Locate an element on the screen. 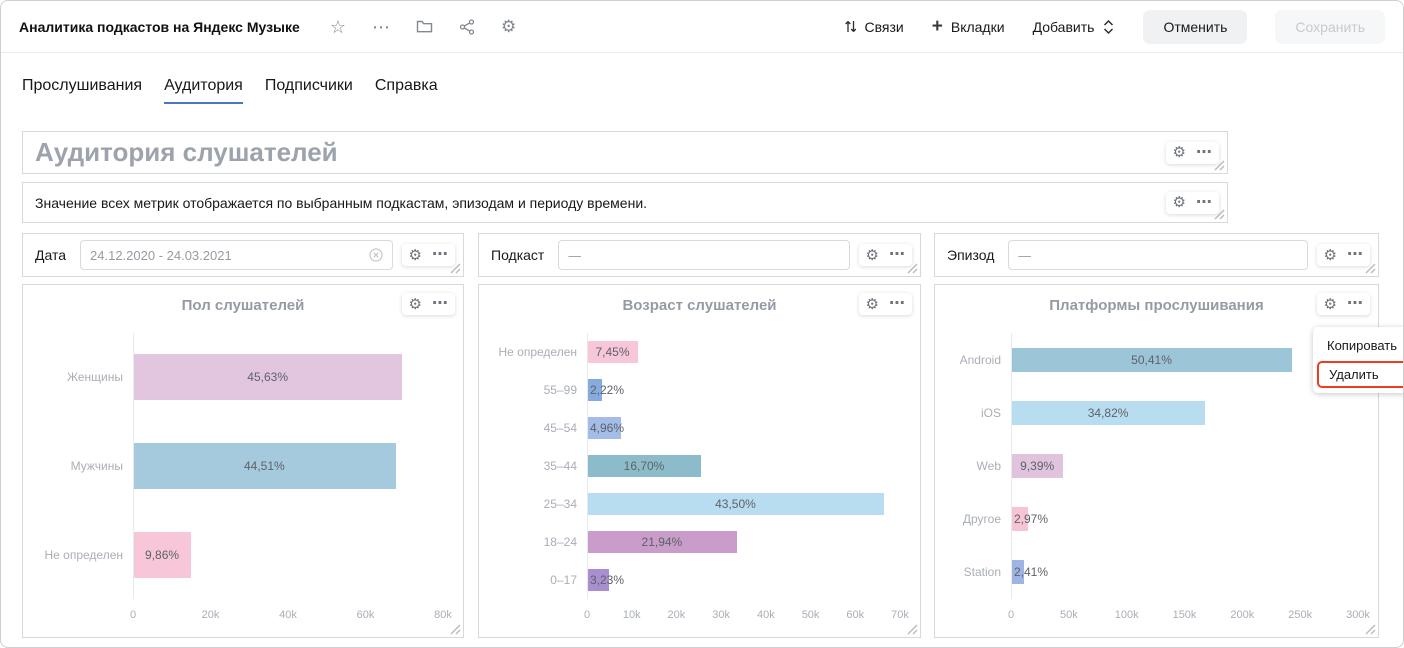 The width and height of the screenshot is (1404, 648). bar-track: 34,82% is located at coordinates (1184, 412).